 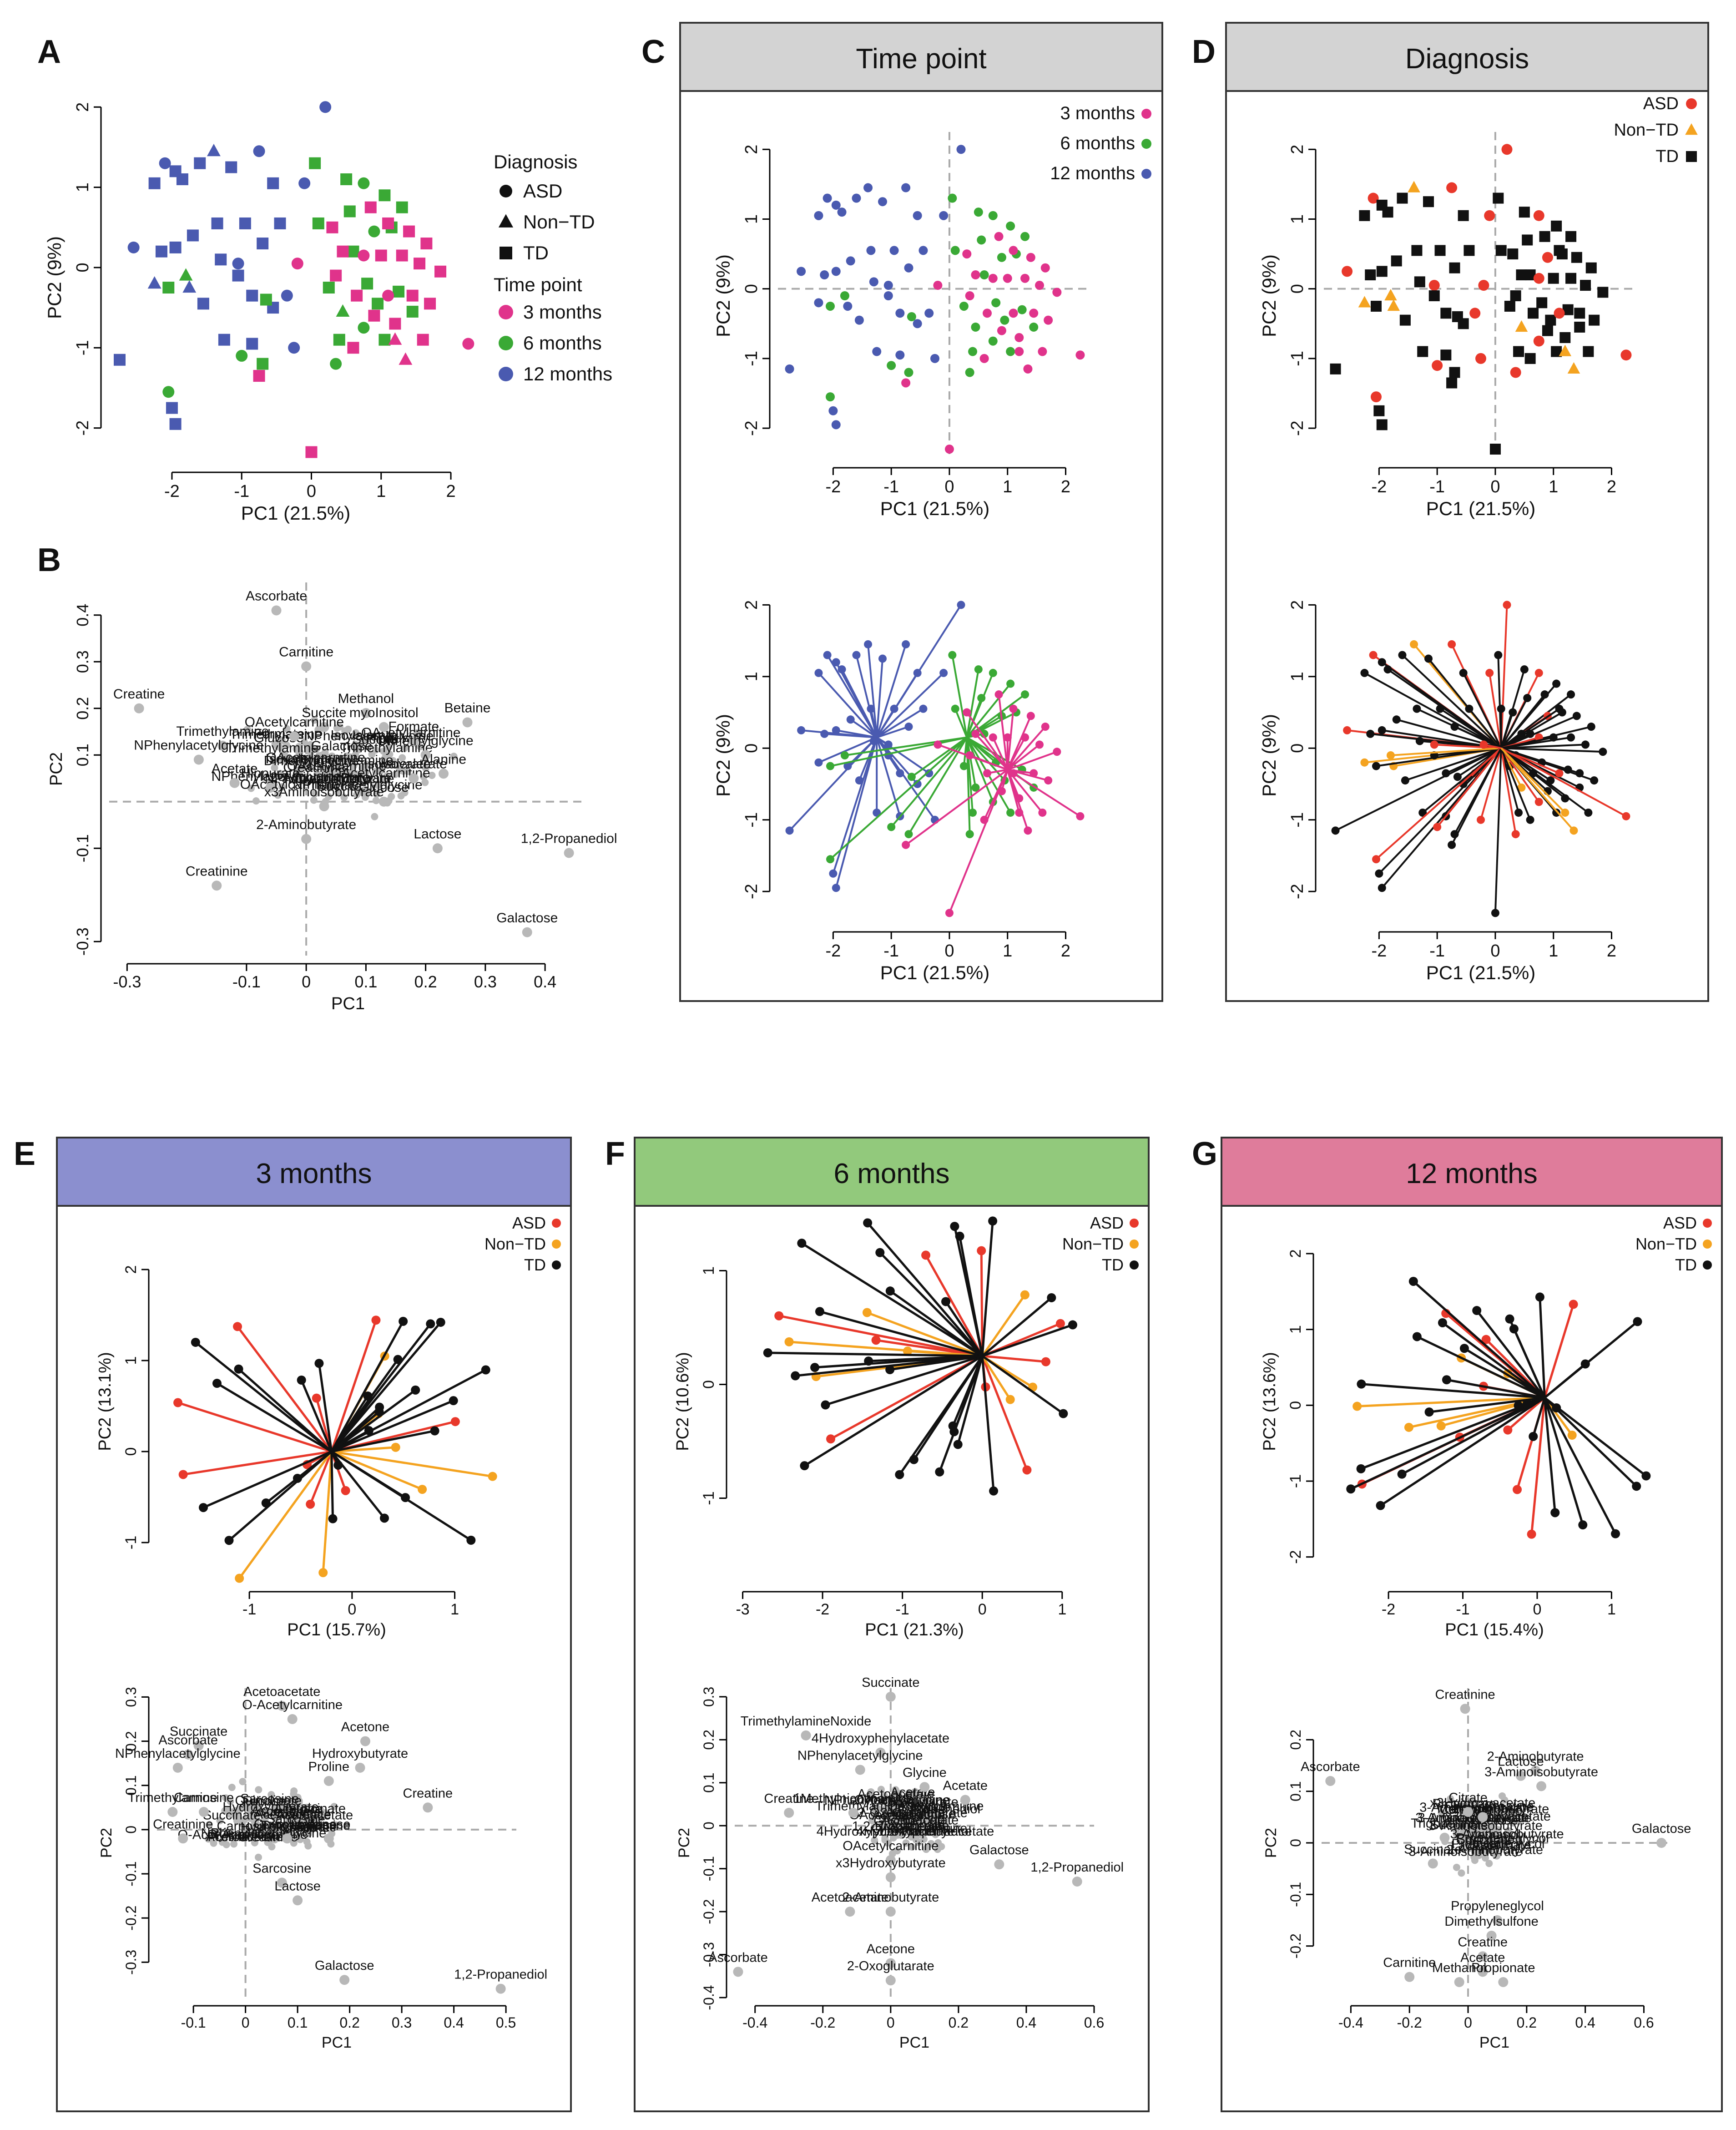 I want to click on loading-label: Glycine, so click(x=895, y=1821).